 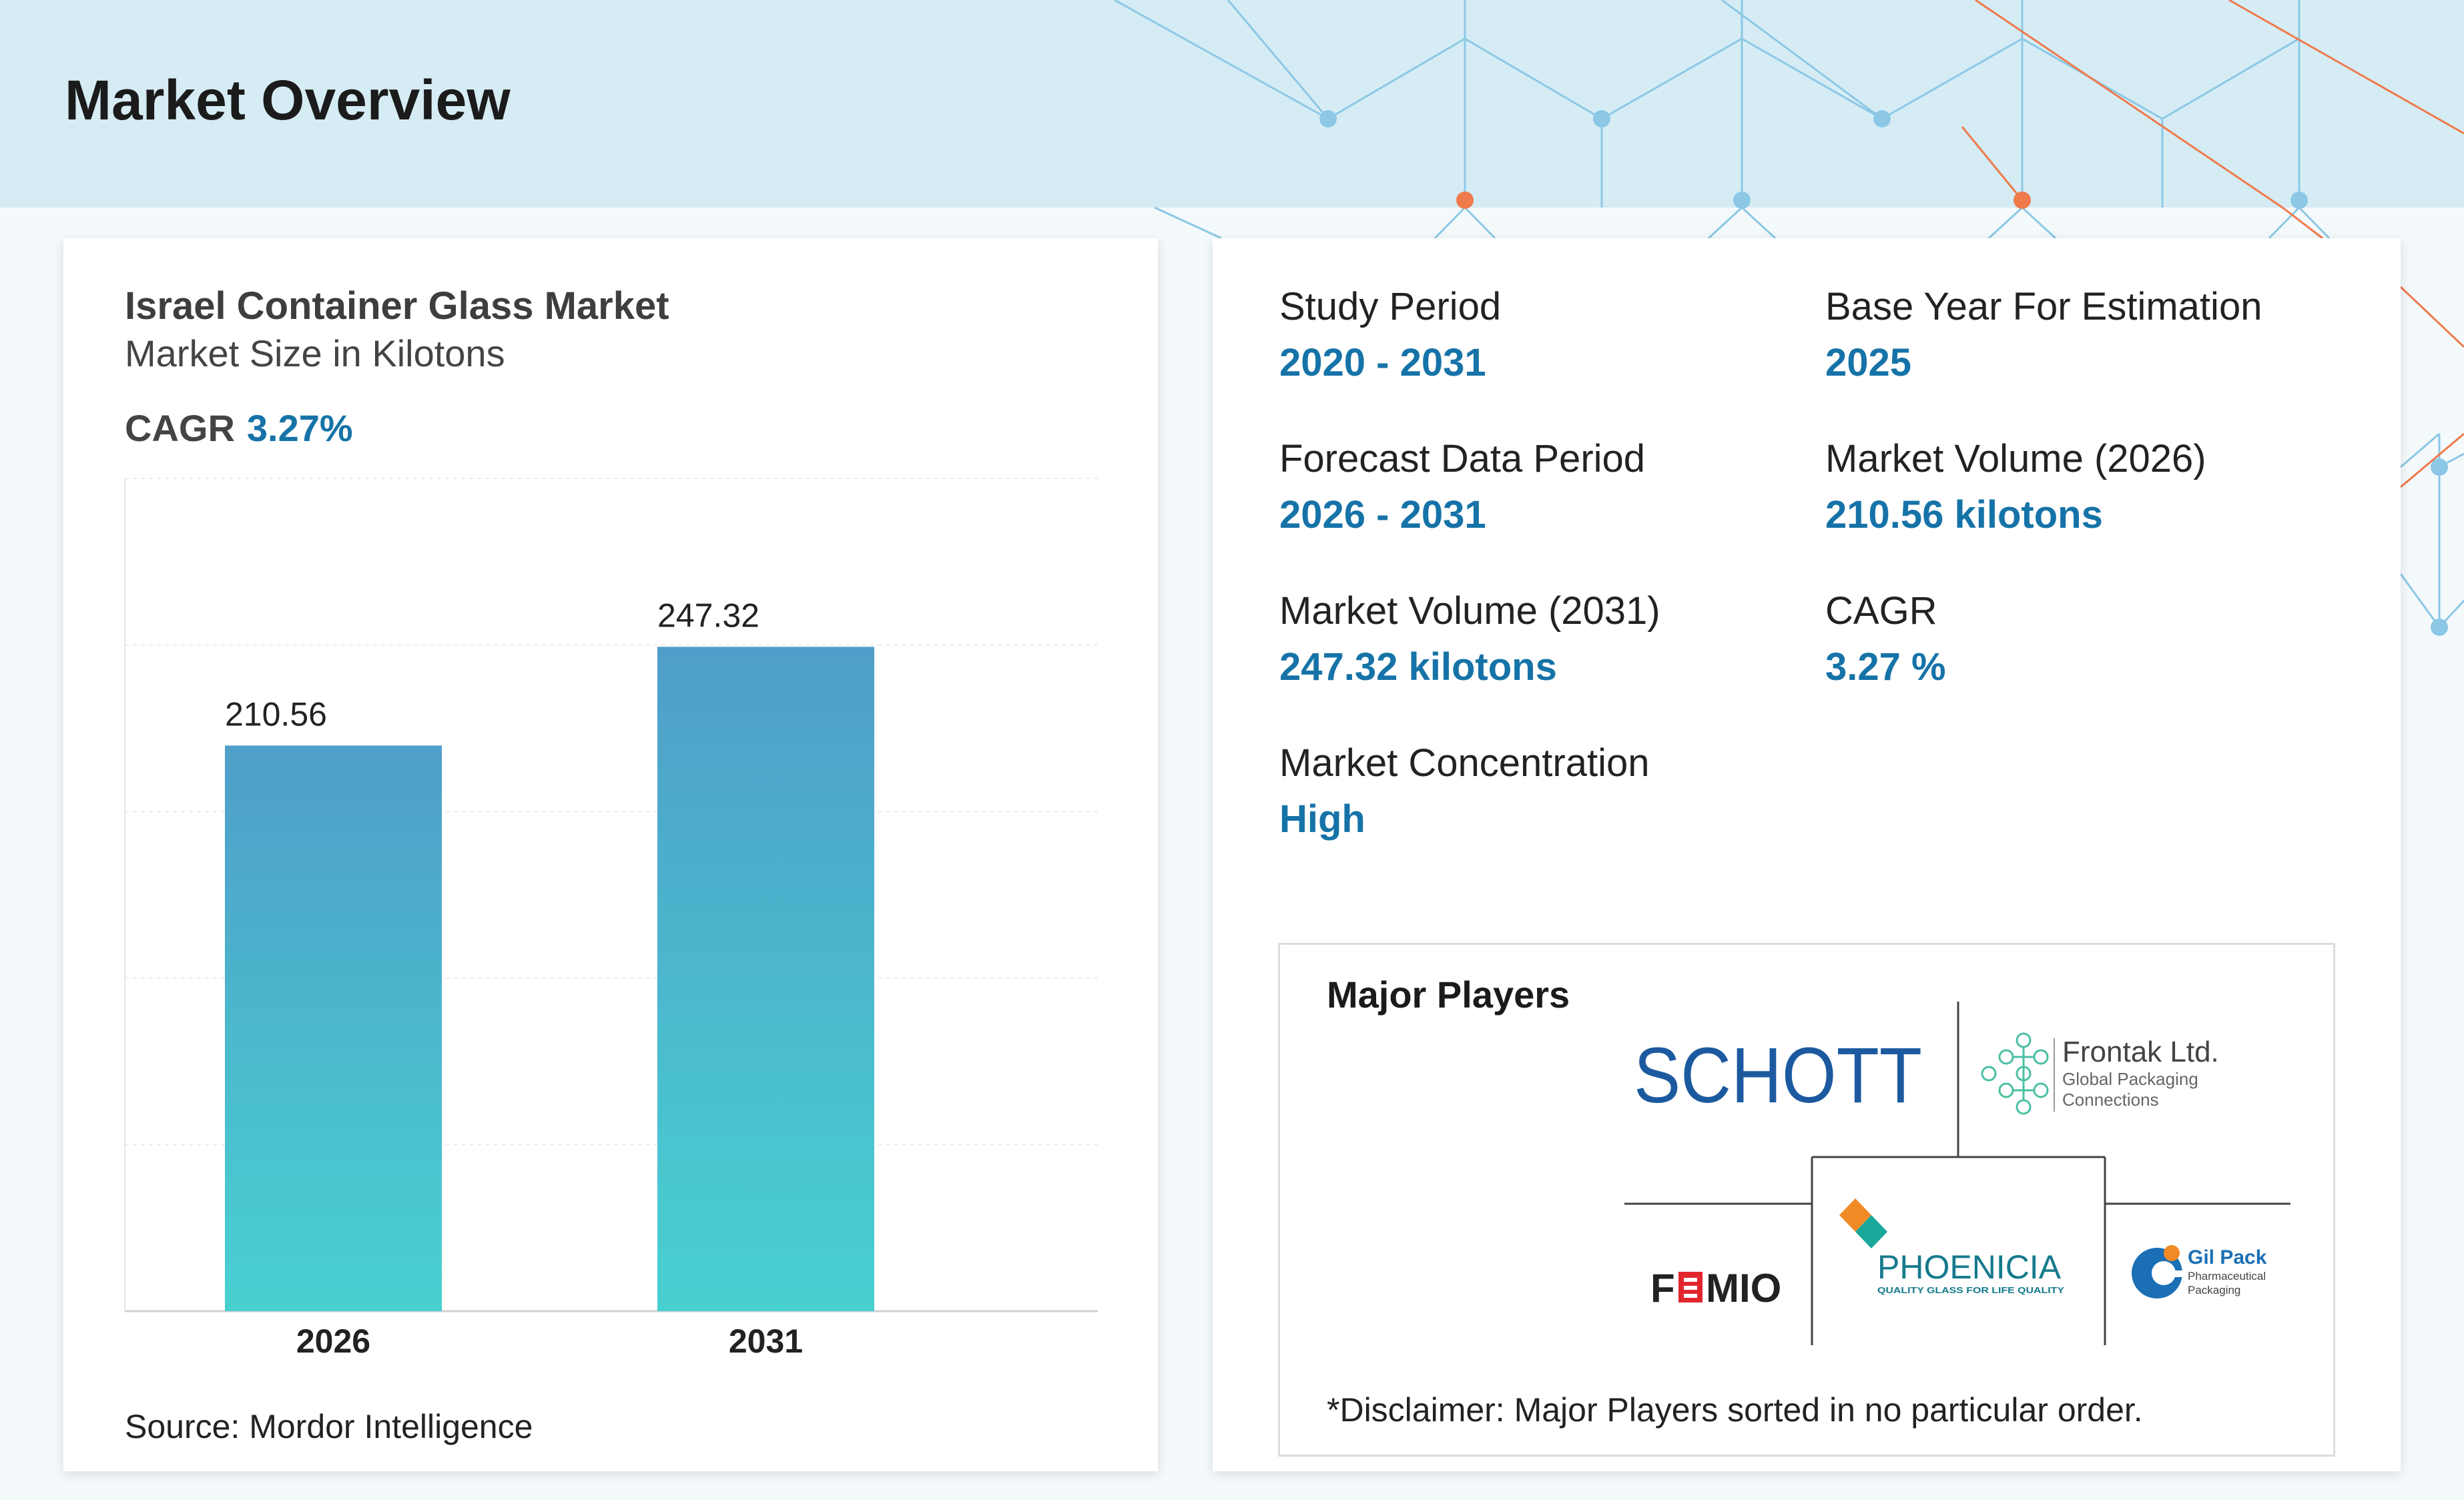 I want to click on stat-forecast-period: Forecast Data Period 2026 - 2031, so click(x=1546, y=487).